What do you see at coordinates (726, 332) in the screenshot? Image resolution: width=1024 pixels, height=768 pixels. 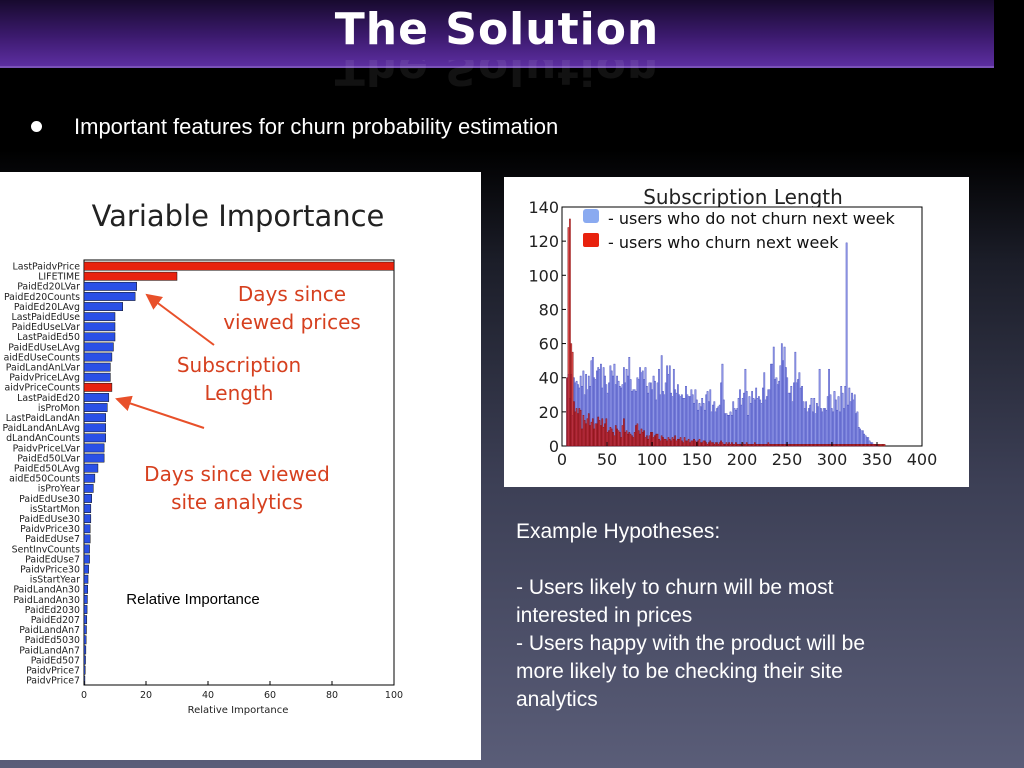 I see `series-churn` at bounding box center [726, 332].